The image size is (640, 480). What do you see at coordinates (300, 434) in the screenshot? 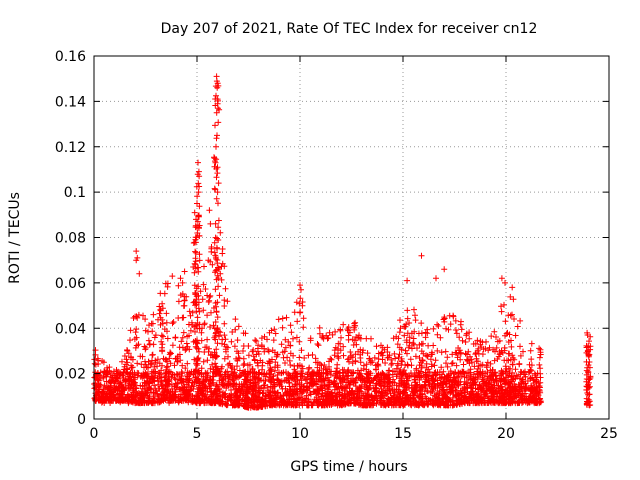
I see `x-tick-label: 10` at bounding box center [300, 434].